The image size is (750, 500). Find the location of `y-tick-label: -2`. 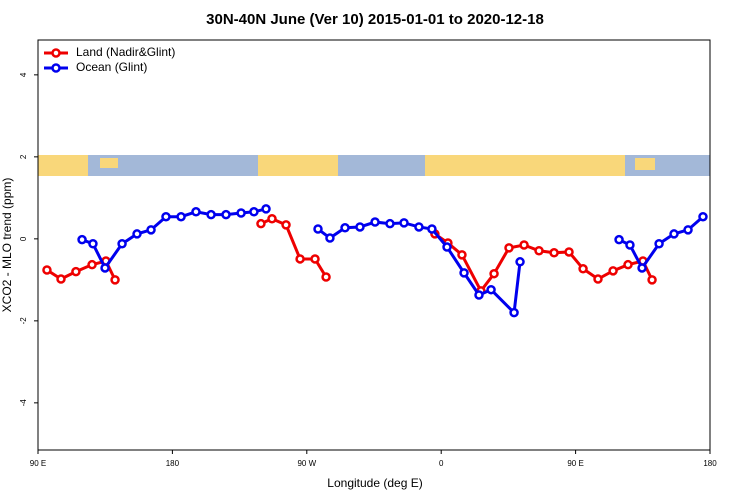

y-tick-label: -2 is located at coordinates (23, 321).